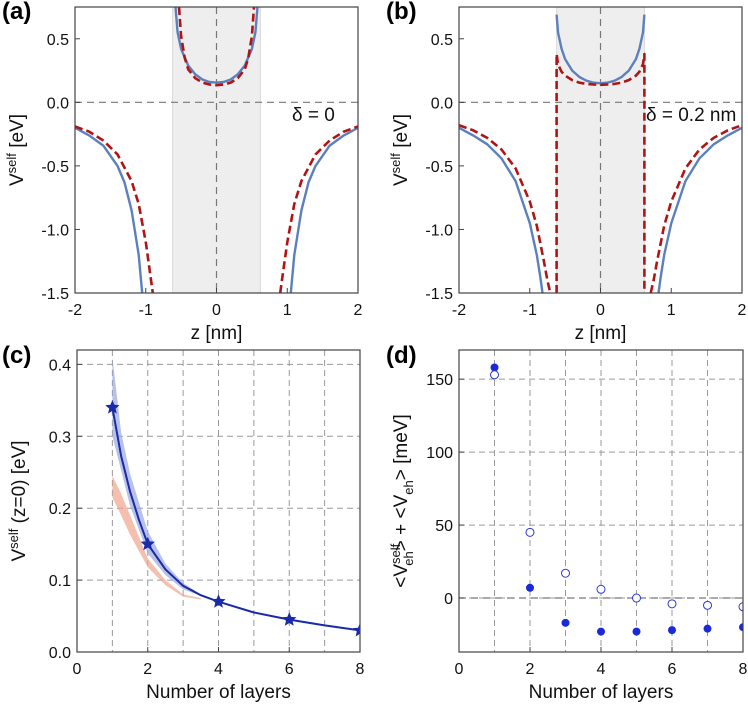 The width and height of the screenshot is (748, 705). I want to click on y-axis-label-part: <V, so click(401, 576).